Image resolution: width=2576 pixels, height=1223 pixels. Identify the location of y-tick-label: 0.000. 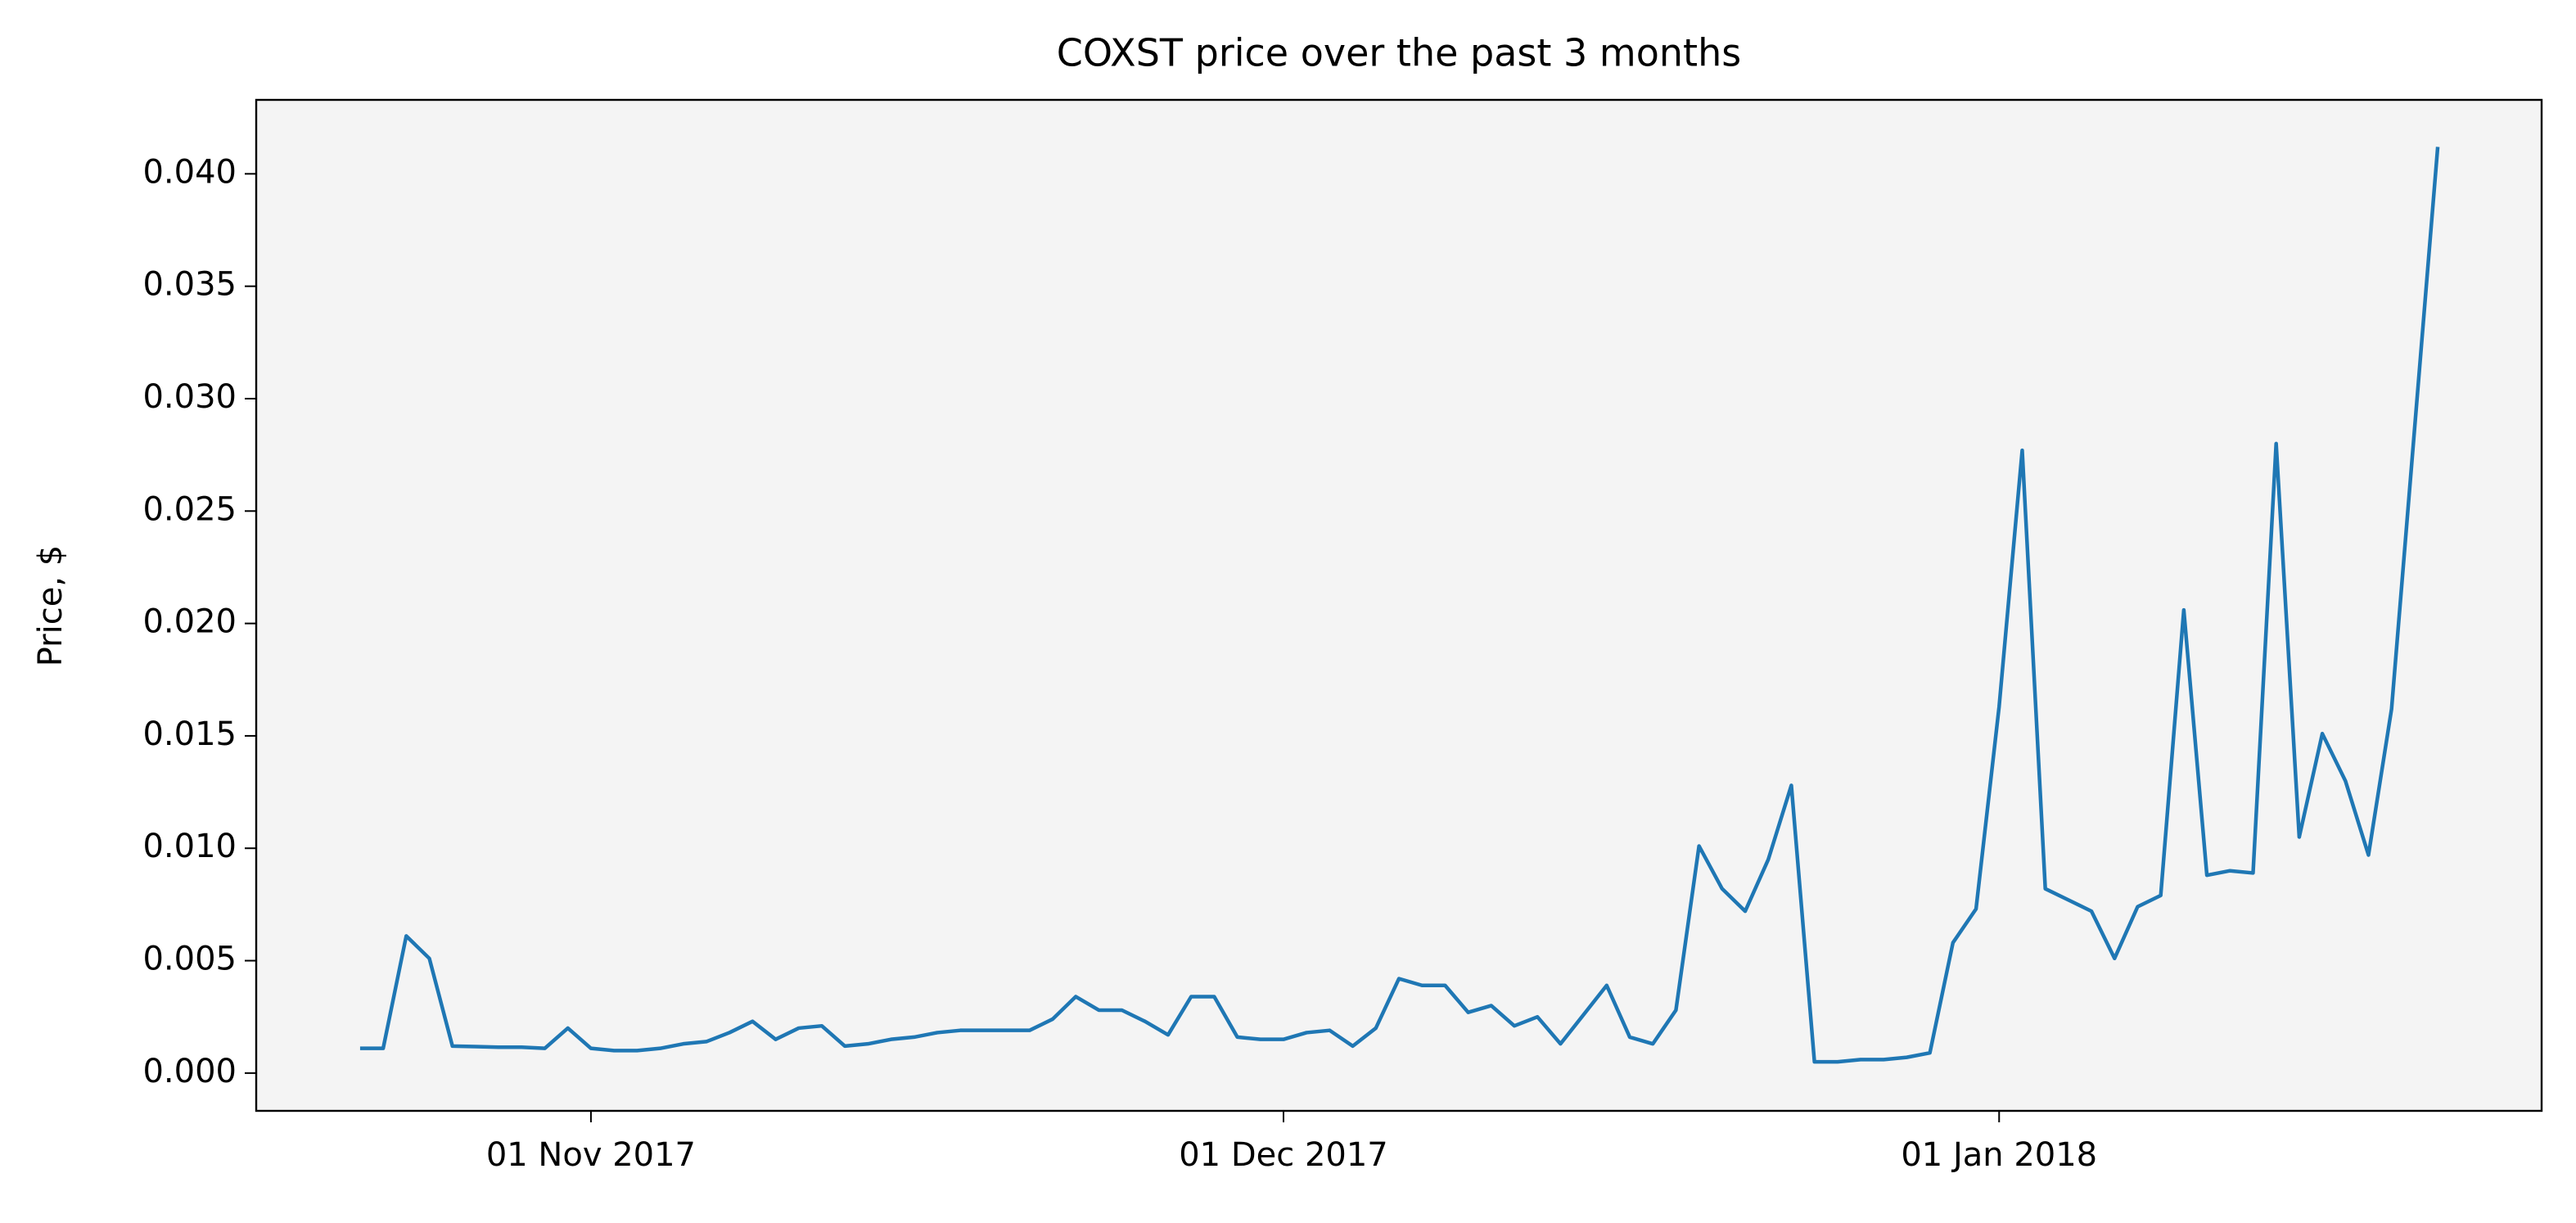
(189, 1071).